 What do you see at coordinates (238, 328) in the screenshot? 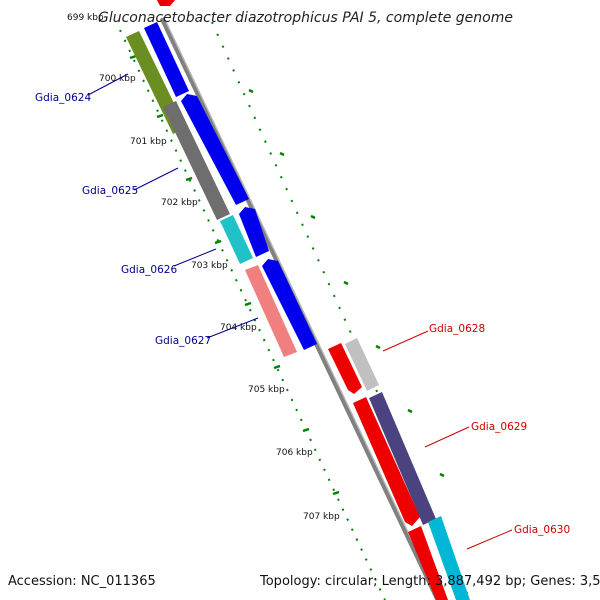
I see `scale-label: 704 kbp` at bounding box center [238, 328].